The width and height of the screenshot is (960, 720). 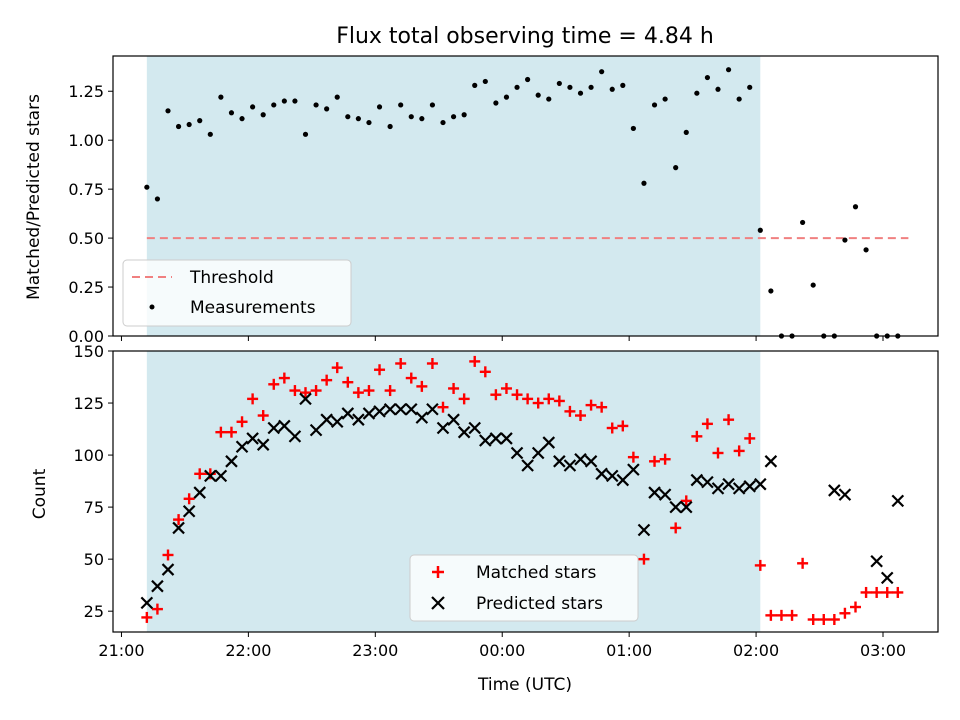 What do you see at coordinates (88, 351) in the screenshot?
I see `bottom-y-tick-label: 150` at bounding box center [88, 351].